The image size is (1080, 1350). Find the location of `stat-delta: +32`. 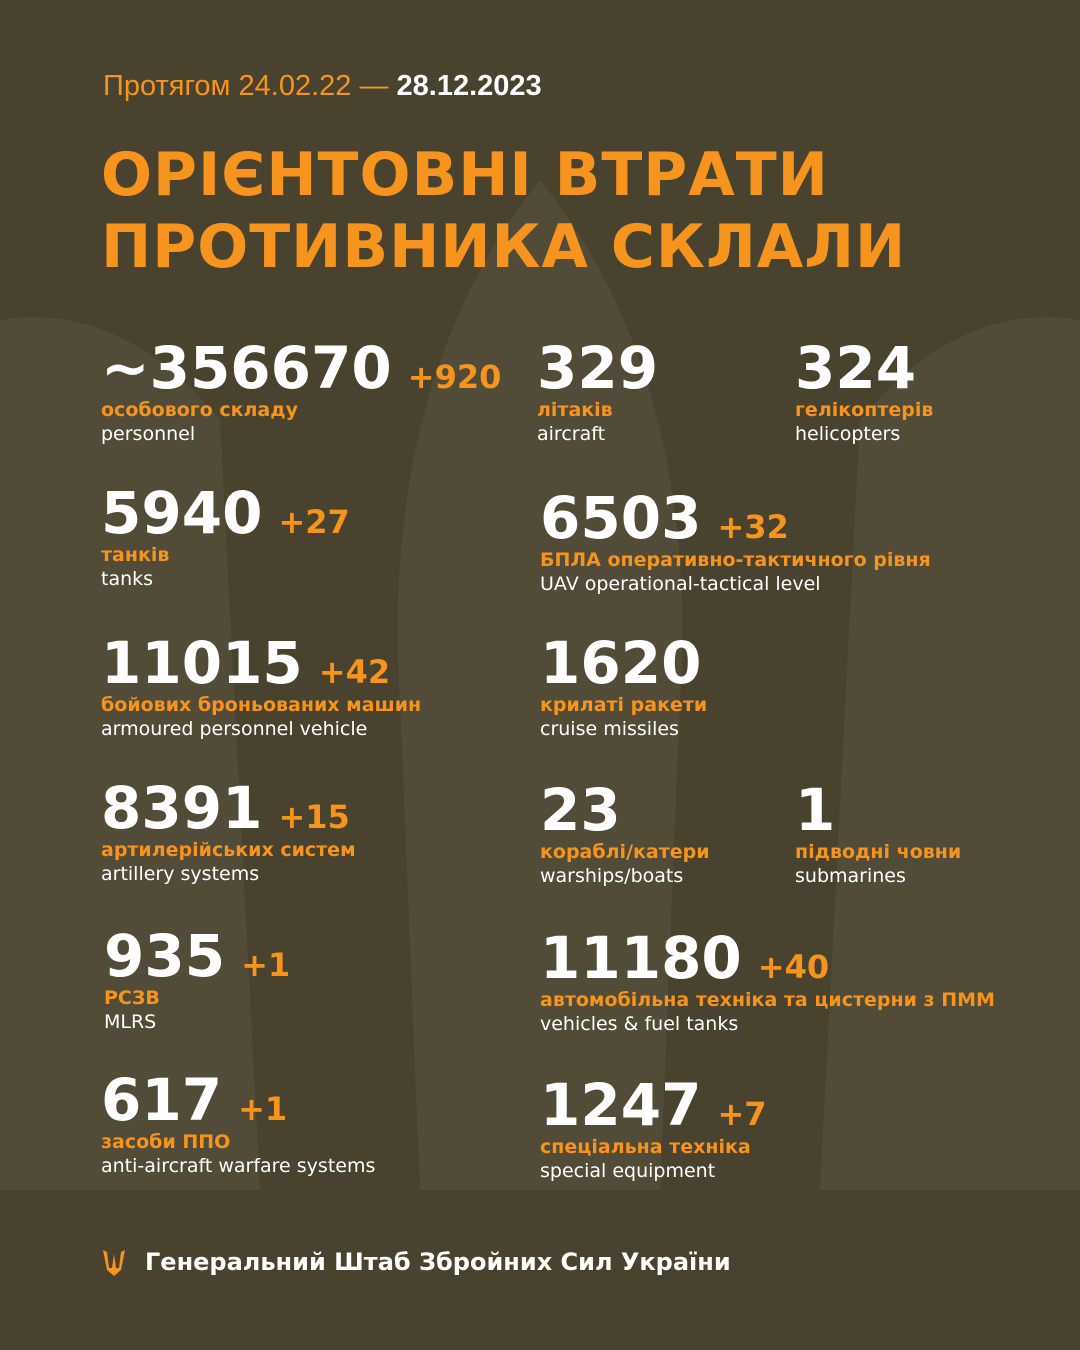

stat-delta: +32 is located at coordinates (753, 527).